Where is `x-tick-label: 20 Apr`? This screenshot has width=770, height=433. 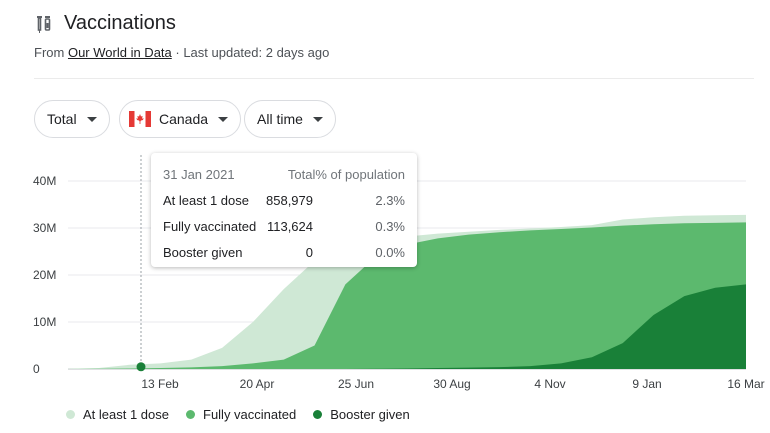 x-tick-label: 20 Apr is located at coordinates (257, 384).